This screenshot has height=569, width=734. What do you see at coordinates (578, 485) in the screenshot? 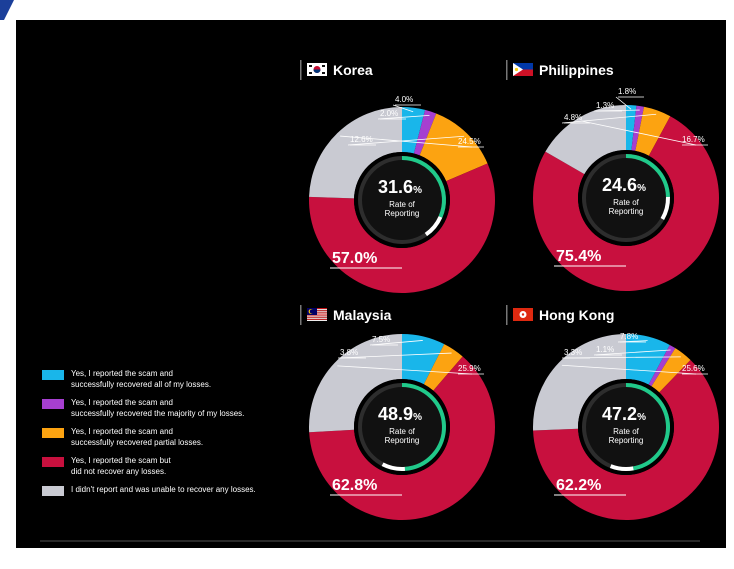
I see `data-label: 62.2%` at bounding box center [578, 485].